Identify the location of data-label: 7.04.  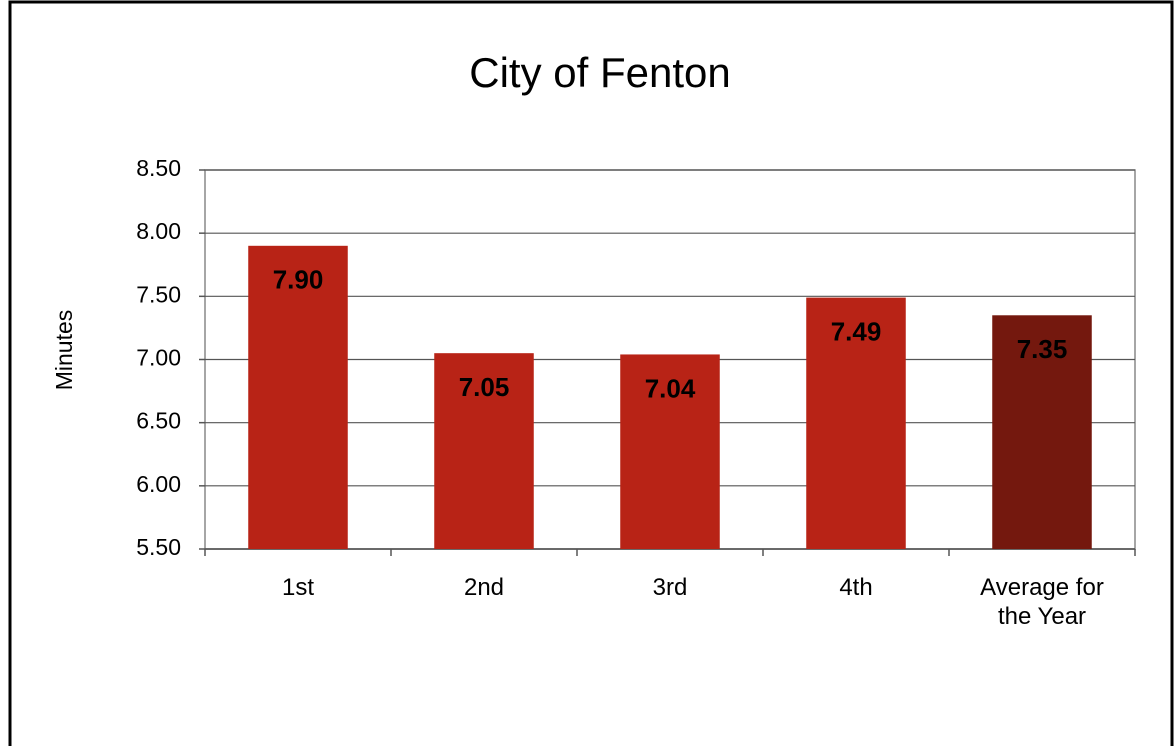
(670, 388).